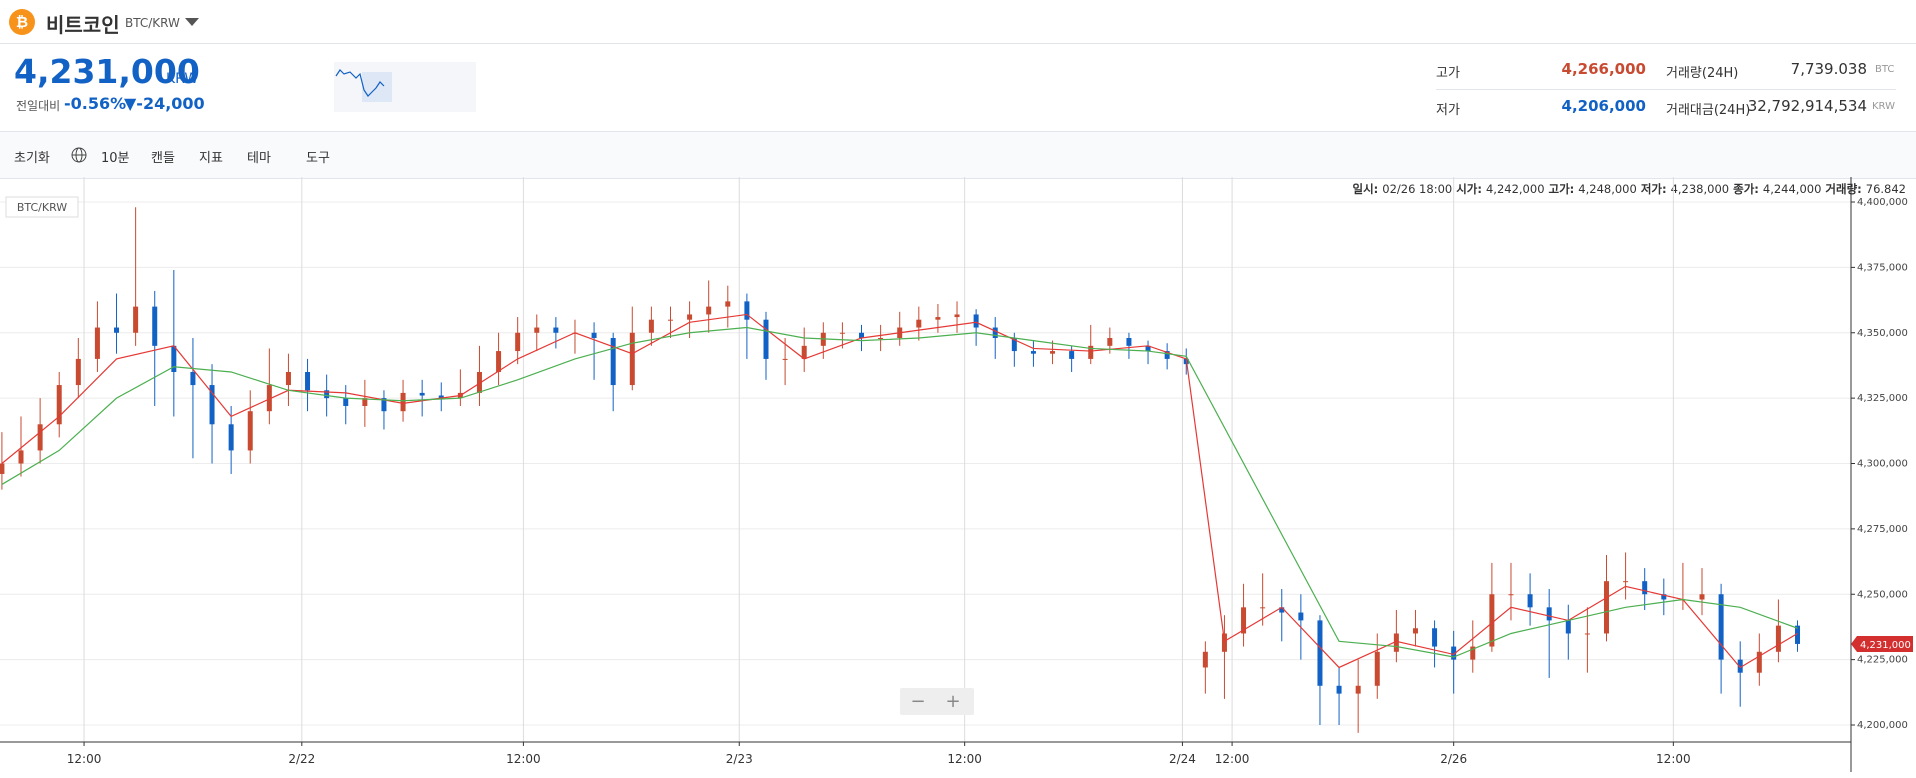  What do you see at coordinates (937, 701) in the screenshot?
I see `zoom-controls: − +` at bounding box center [937, 701].